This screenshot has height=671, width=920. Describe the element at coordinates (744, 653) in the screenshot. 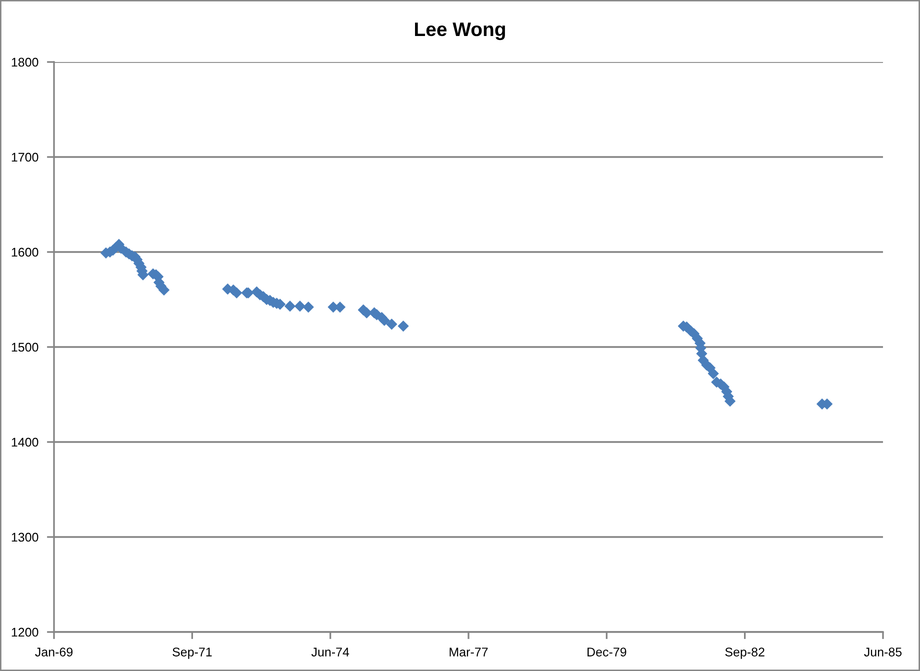

I see `x-tick-label: Sep-82` at that location.